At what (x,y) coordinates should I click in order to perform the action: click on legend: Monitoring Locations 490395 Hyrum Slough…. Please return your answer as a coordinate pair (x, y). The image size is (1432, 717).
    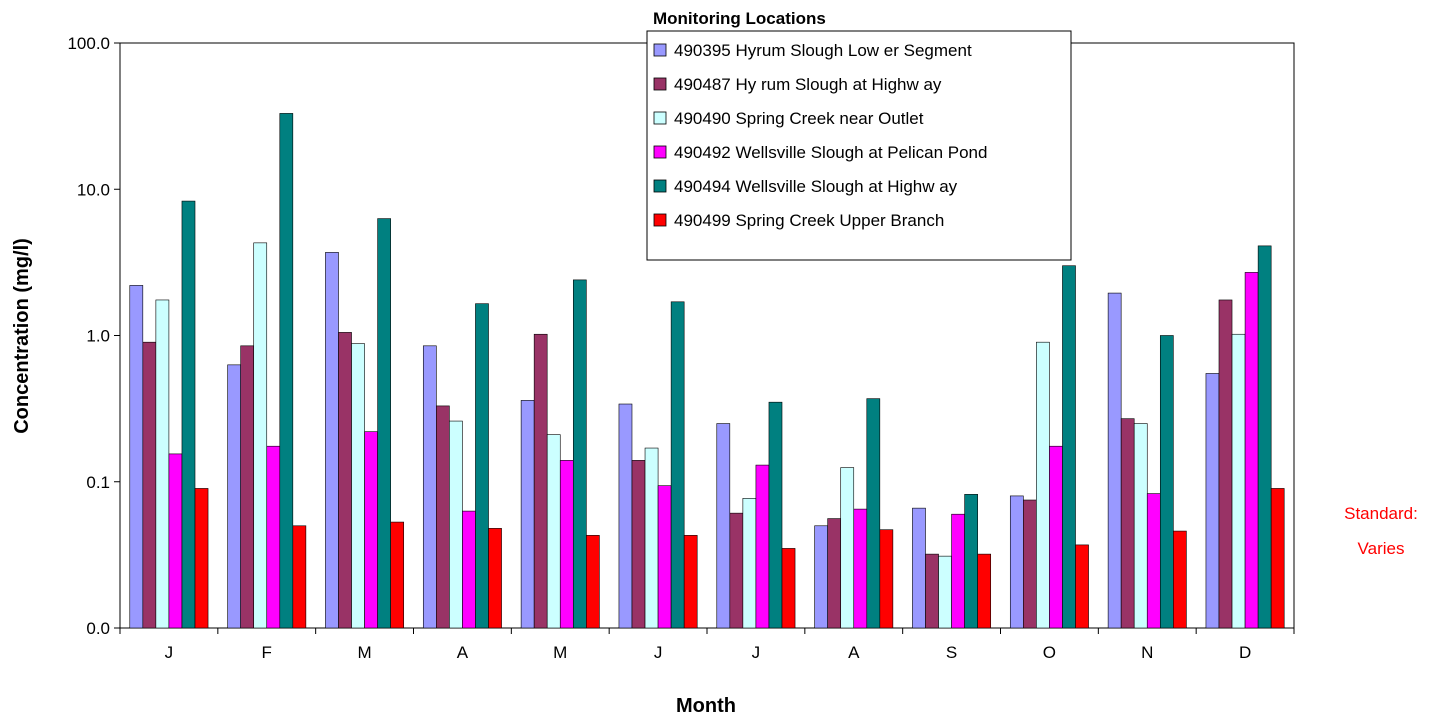
    Looking at the image, I should click on (859, 135).